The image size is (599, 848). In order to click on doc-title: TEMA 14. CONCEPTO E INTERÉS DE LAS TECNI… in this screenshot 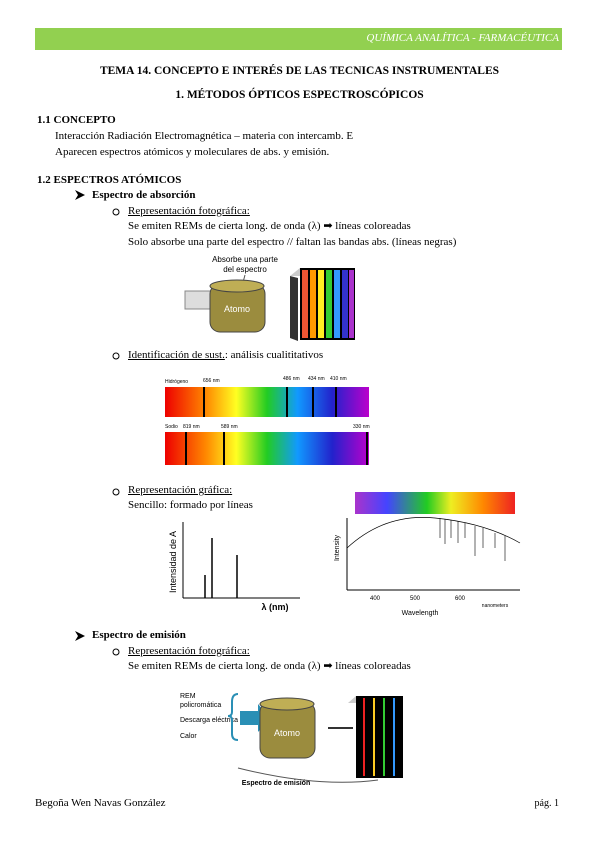, I will do `click(299, 71)`.